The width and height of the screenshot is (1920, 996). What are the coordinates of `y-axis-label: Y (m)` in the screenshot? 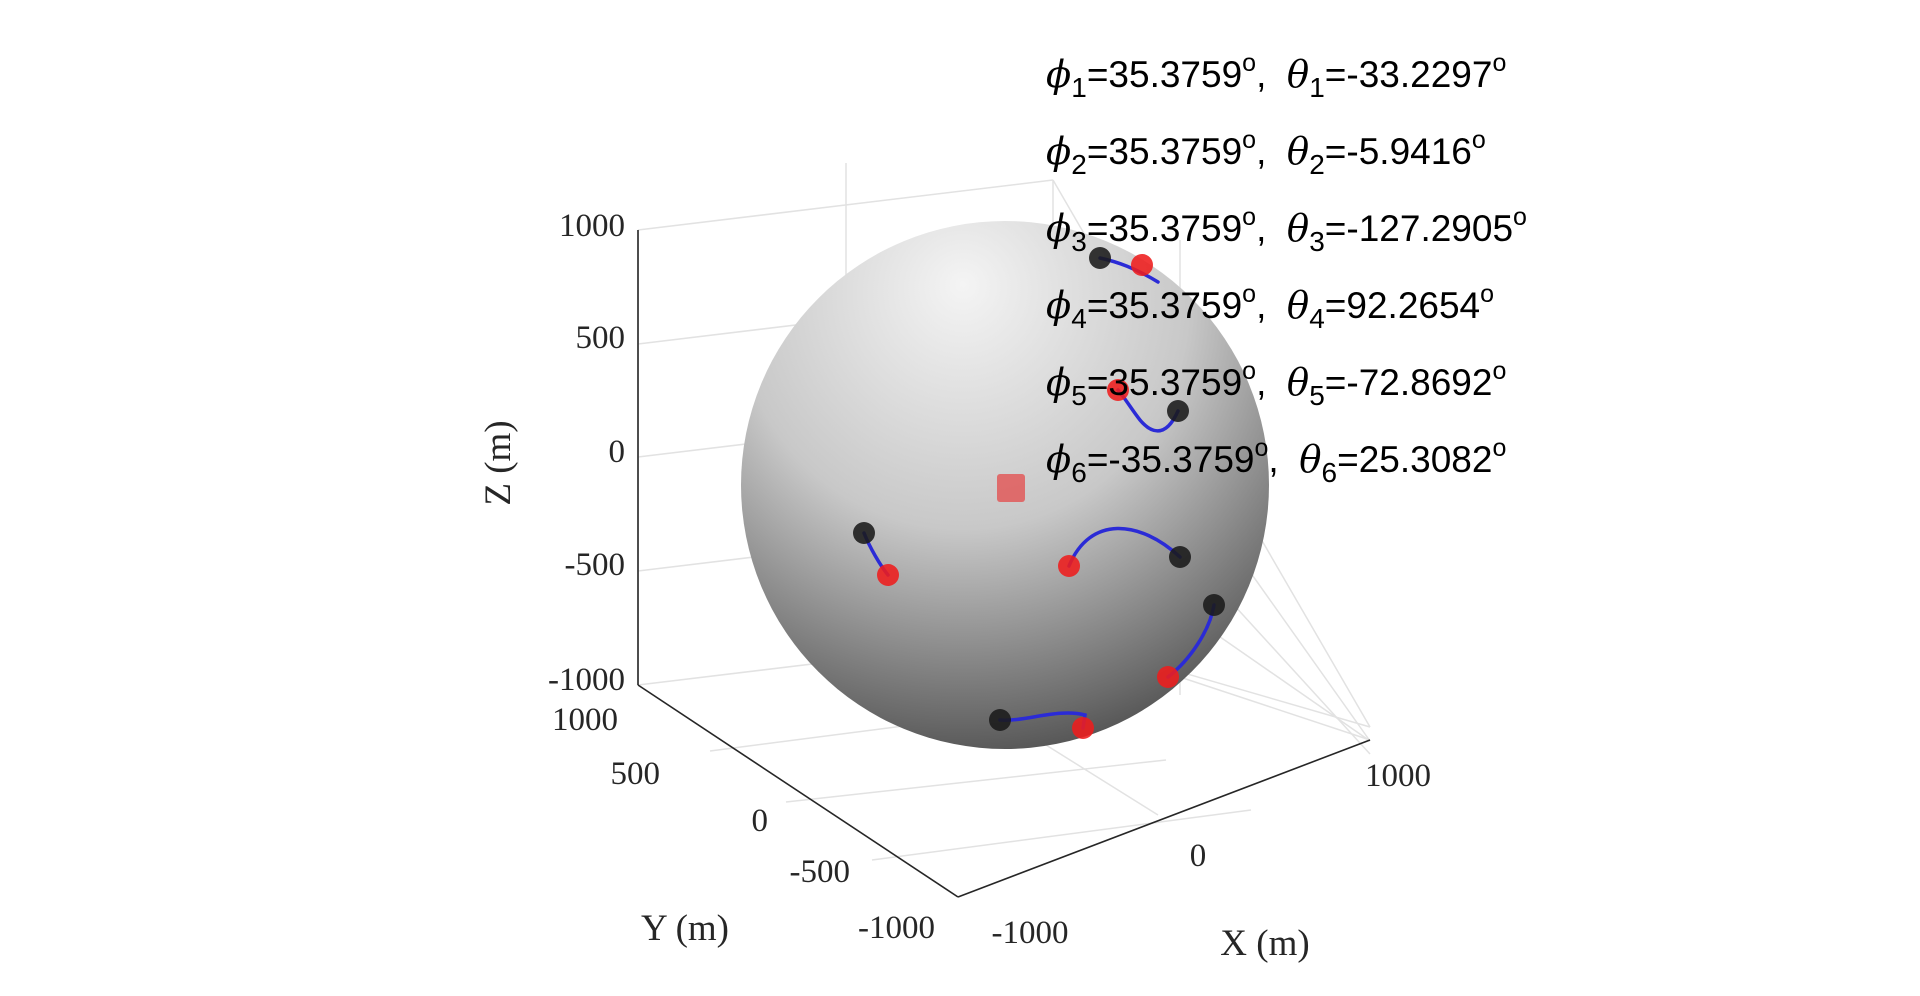 It's located at (685, 928).